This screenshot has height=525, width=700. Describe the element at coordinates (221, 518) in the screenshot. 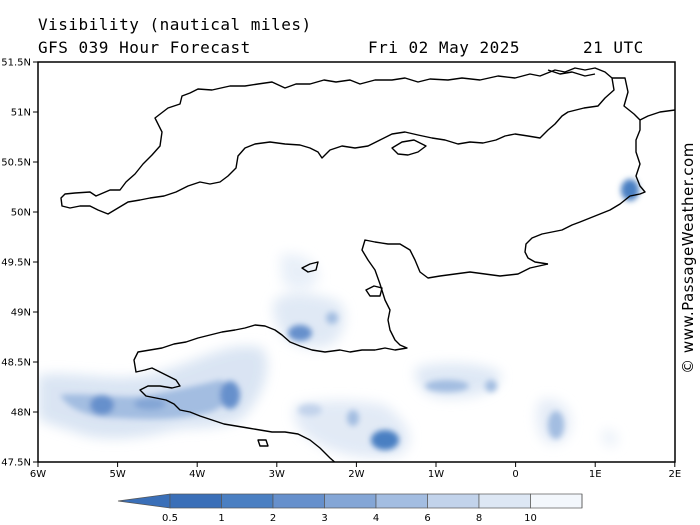

I see `colorbar-label: 1` at that location.